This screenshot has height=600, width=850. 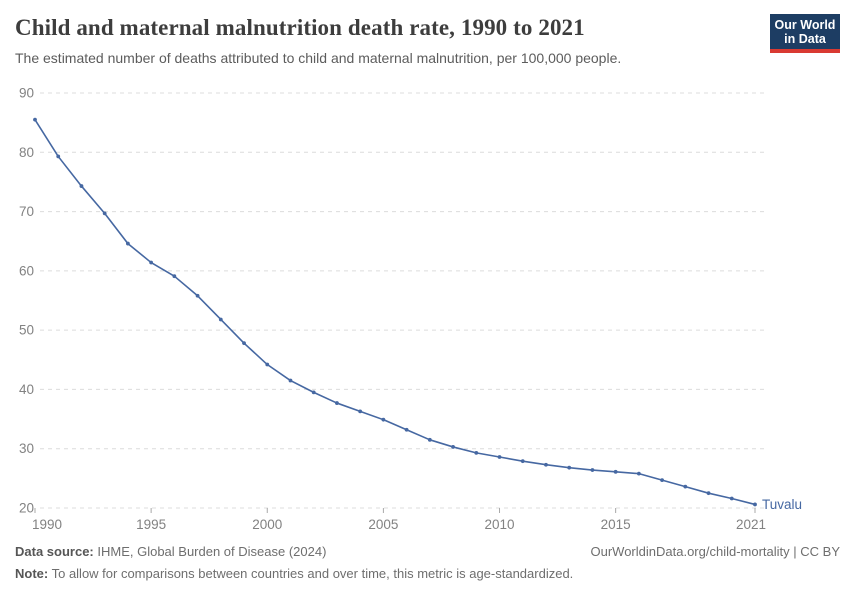 What do you see at coordinates (522, 461) in the screenshot?
I see `data-point-2011` at bounding box center [522, 461].